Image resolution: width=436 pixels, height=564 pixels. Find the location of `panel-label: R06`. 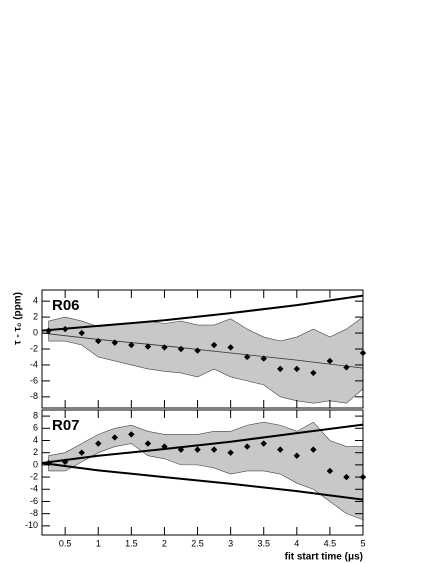

panel-label: R06 is located at coordinates (66, 305).